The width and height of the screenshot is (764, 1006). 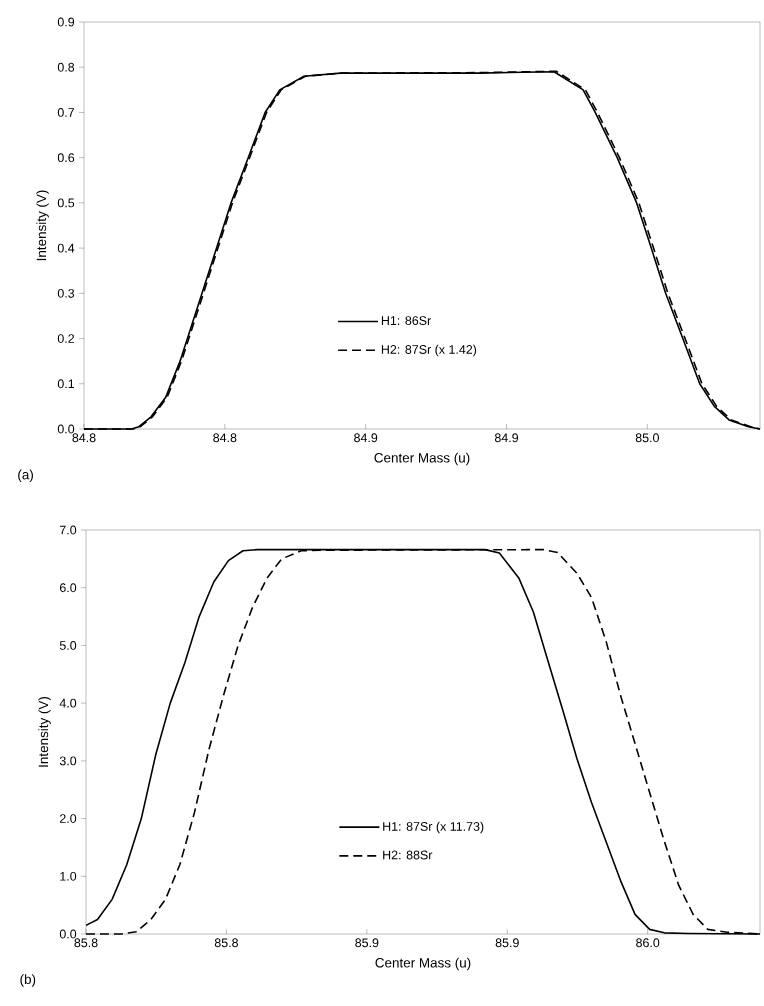 What do you see at coordinates (429, 350) in the screenshot?
I see `legend-label: H2: 87Sr (x 1.42)` at bounding box center [429, 350].